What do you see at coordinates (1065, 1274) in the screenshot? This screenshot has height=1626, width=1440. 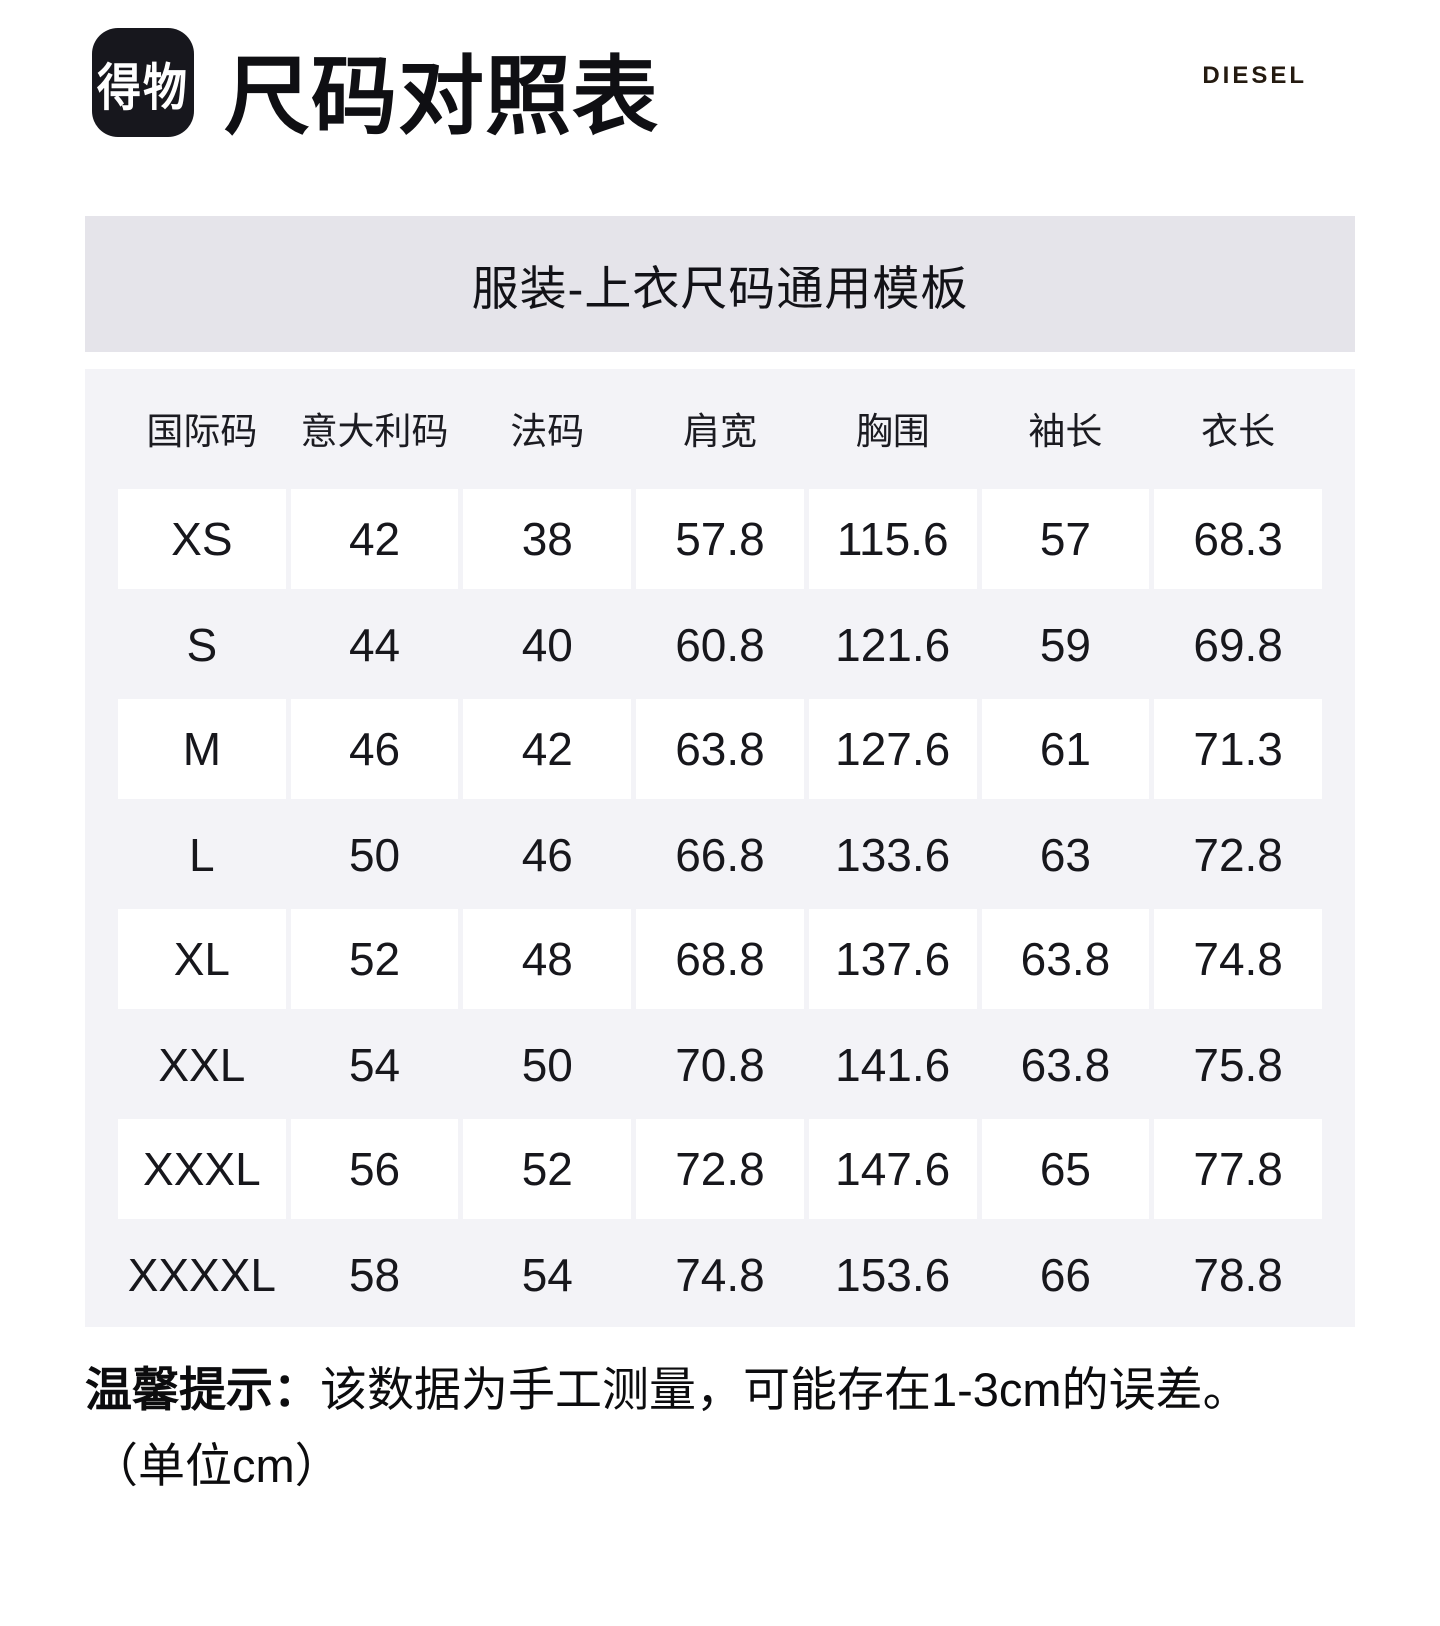 I see `measurement-cell: 66` at bounding box center [1065, 1274].